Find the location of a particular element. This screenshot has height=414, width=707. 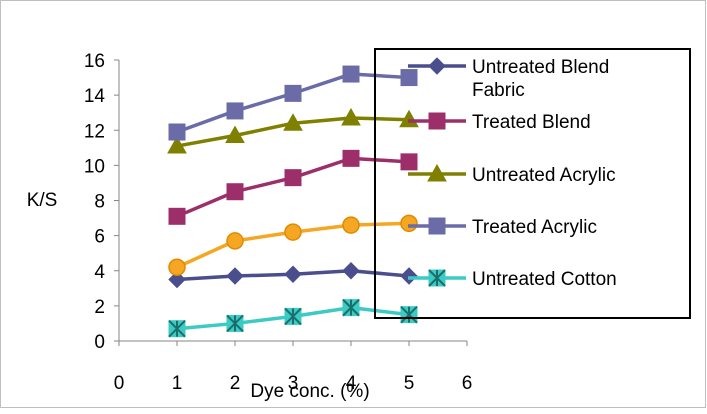

x-tick-labels: 0 1 2 3 4 5 6 is located at coordinates (293, 367).